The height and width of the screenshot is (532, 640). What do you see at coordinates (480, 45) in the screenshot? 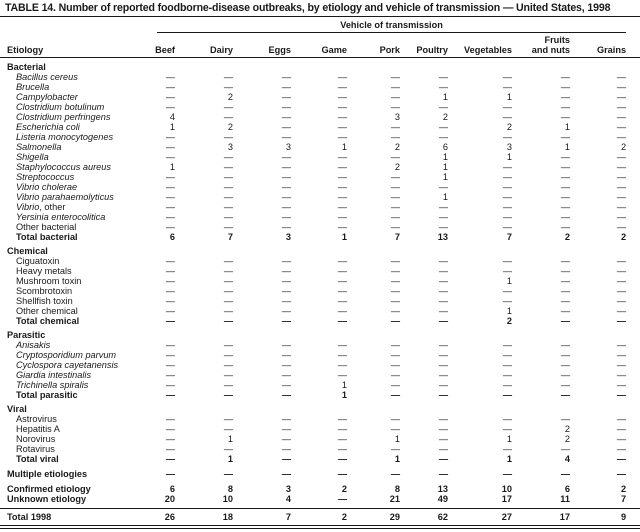
I see `column-header: Vegetables` at bounding box center [480, 45].